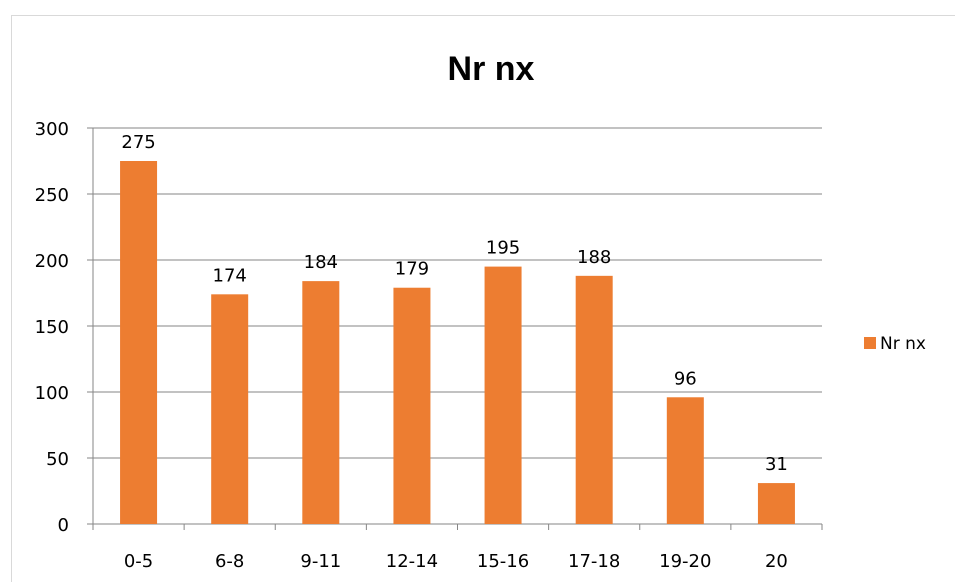 This screenshot has width=956, height=583. What do you see at coordinates (412, 269) in the screenshot?
I see `data-label: 179` at bounding box center [412, 269].